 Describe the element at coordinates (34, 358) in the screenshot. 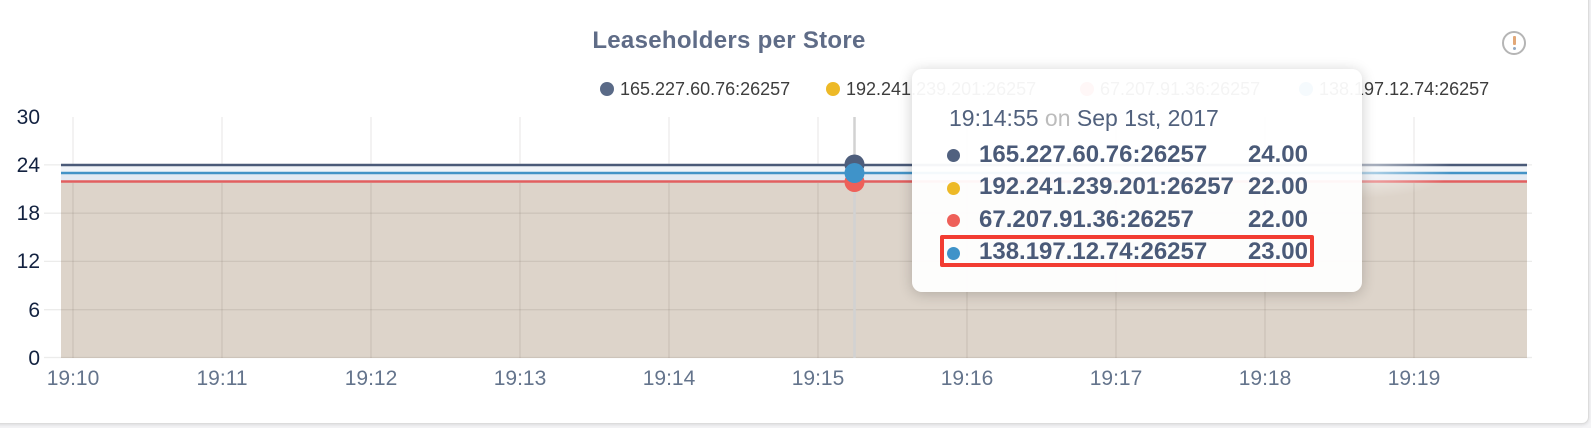

I see `svg-text: 0` at that location.